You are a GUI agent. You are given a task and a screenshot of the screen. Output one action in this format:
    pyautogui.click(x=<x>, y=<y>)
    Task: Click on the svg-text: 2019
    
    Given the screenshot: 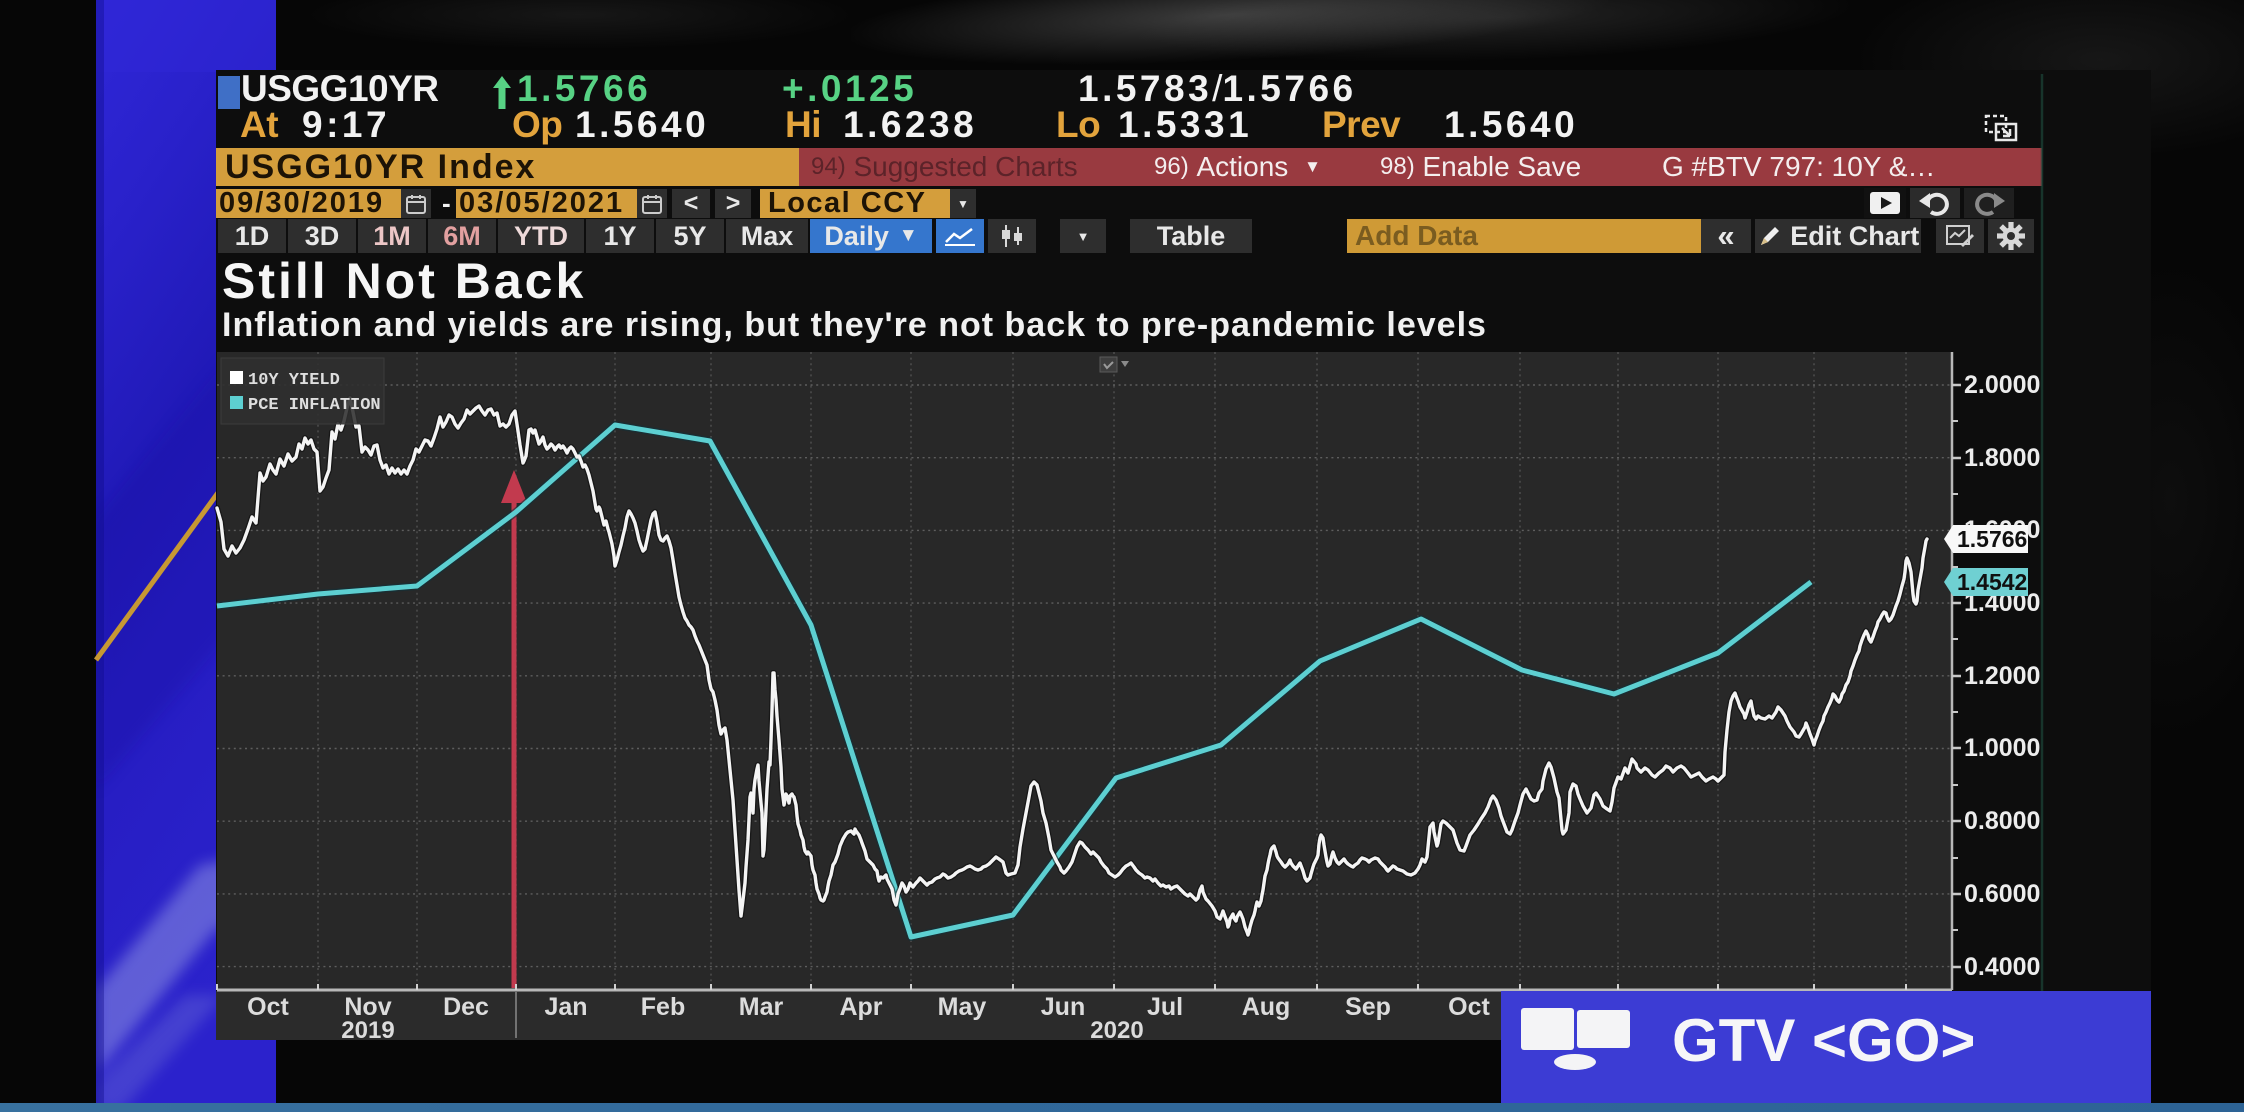 What is the action you would take?
    pyautogui.click(x=367, y=1030)
    